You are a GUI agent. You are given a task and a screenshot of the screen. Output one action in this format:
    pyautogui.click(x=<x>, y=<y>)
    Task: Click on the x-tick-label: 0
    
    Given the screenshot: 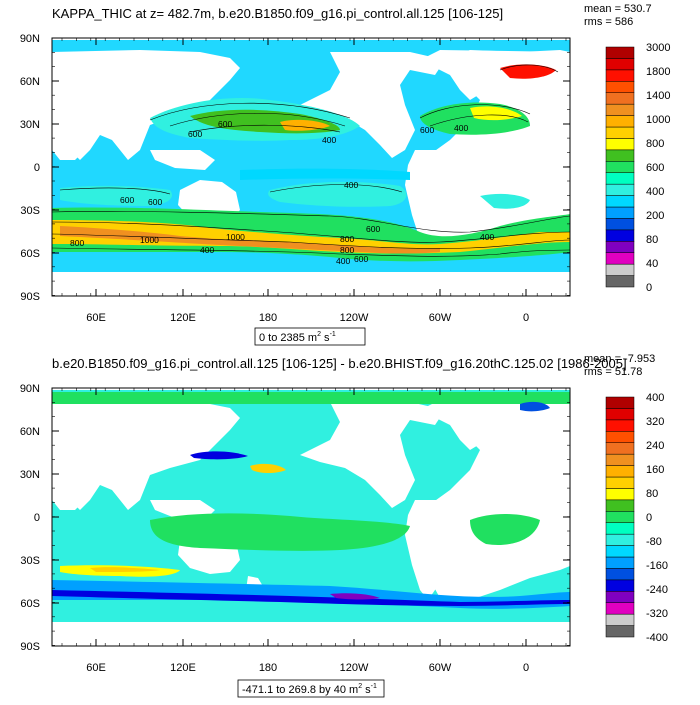 What is the action you would take?
    pyautogui.click(x=526, y=668)
    